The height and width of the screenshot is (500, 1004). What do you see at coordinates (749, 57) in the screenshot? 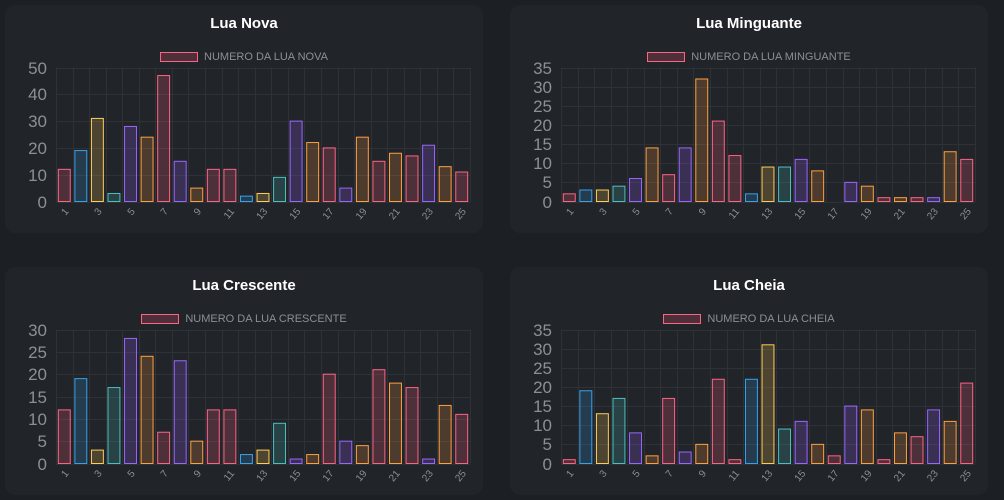
I see `legend-item: NUMERO DA LUA MINGUANTE` at bounding box center [749, 57].